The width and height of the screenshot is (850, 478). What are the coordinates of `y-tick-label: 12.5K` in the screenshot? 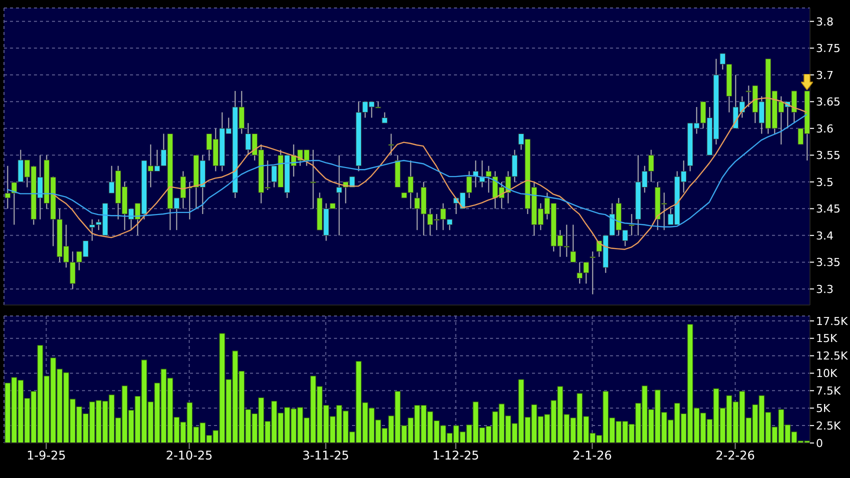 It's located at (832, 356).